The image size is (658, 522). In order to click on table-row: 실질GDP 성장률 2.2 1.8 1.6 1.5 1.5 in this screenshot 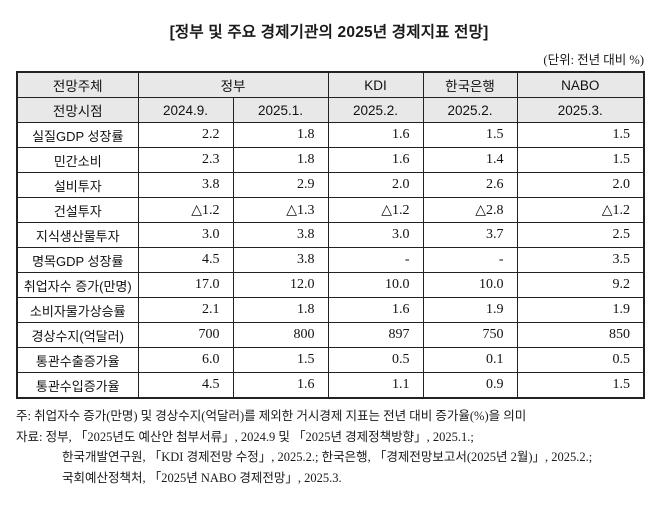, I will do `click(330, 135)`.